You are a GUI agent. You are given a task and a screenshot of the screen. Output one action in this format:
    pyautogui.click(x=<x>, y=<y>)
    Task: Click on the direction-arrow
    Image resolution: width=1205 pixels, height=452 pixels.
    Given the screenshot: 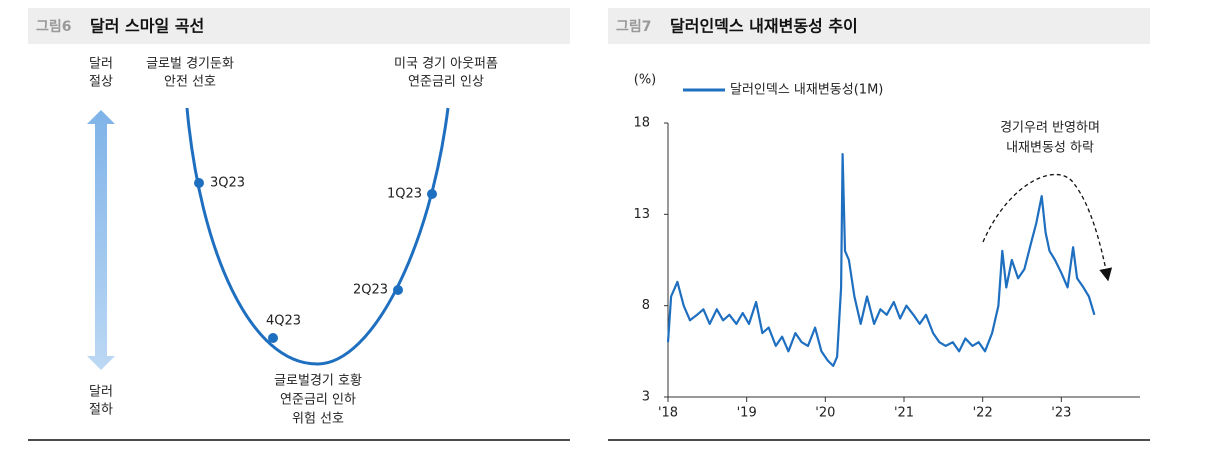 What is the action you would take?
    pyautogui.click(x=101, y=240)
    